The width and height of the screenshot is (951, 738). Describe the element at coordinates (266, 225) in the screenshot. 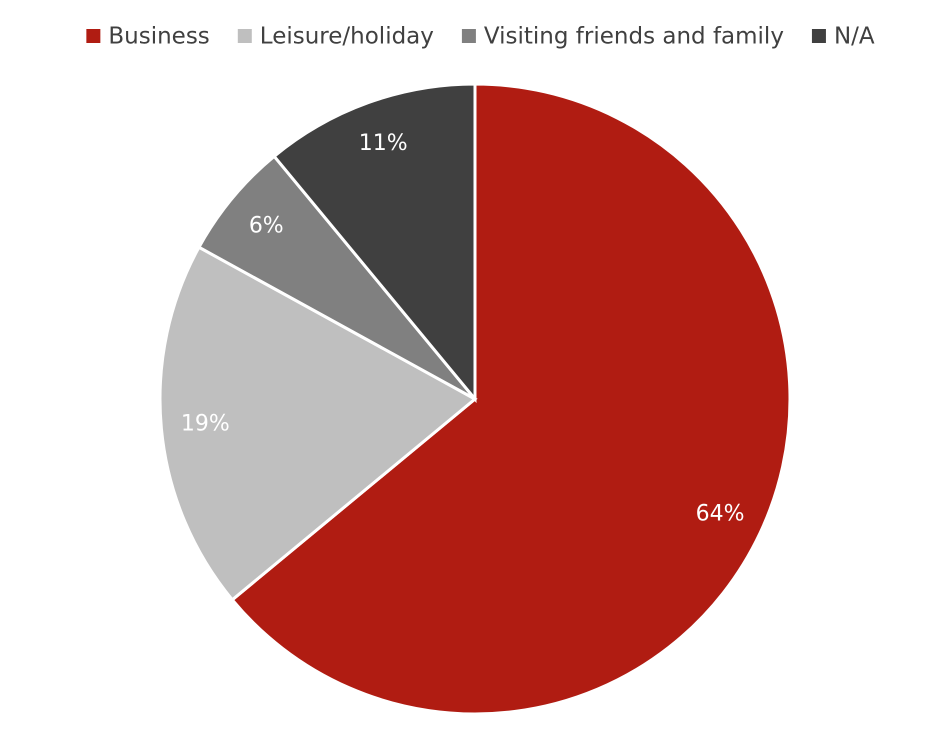

I see `data-label: 6%` at that location.